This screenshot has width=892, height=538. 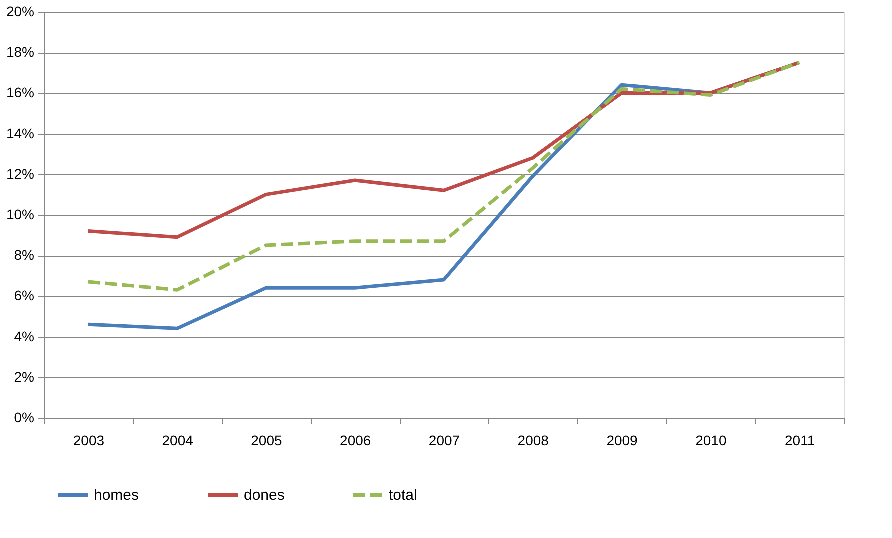 I want to click on x-tick-label: 2008, so click(x=534, y=440).